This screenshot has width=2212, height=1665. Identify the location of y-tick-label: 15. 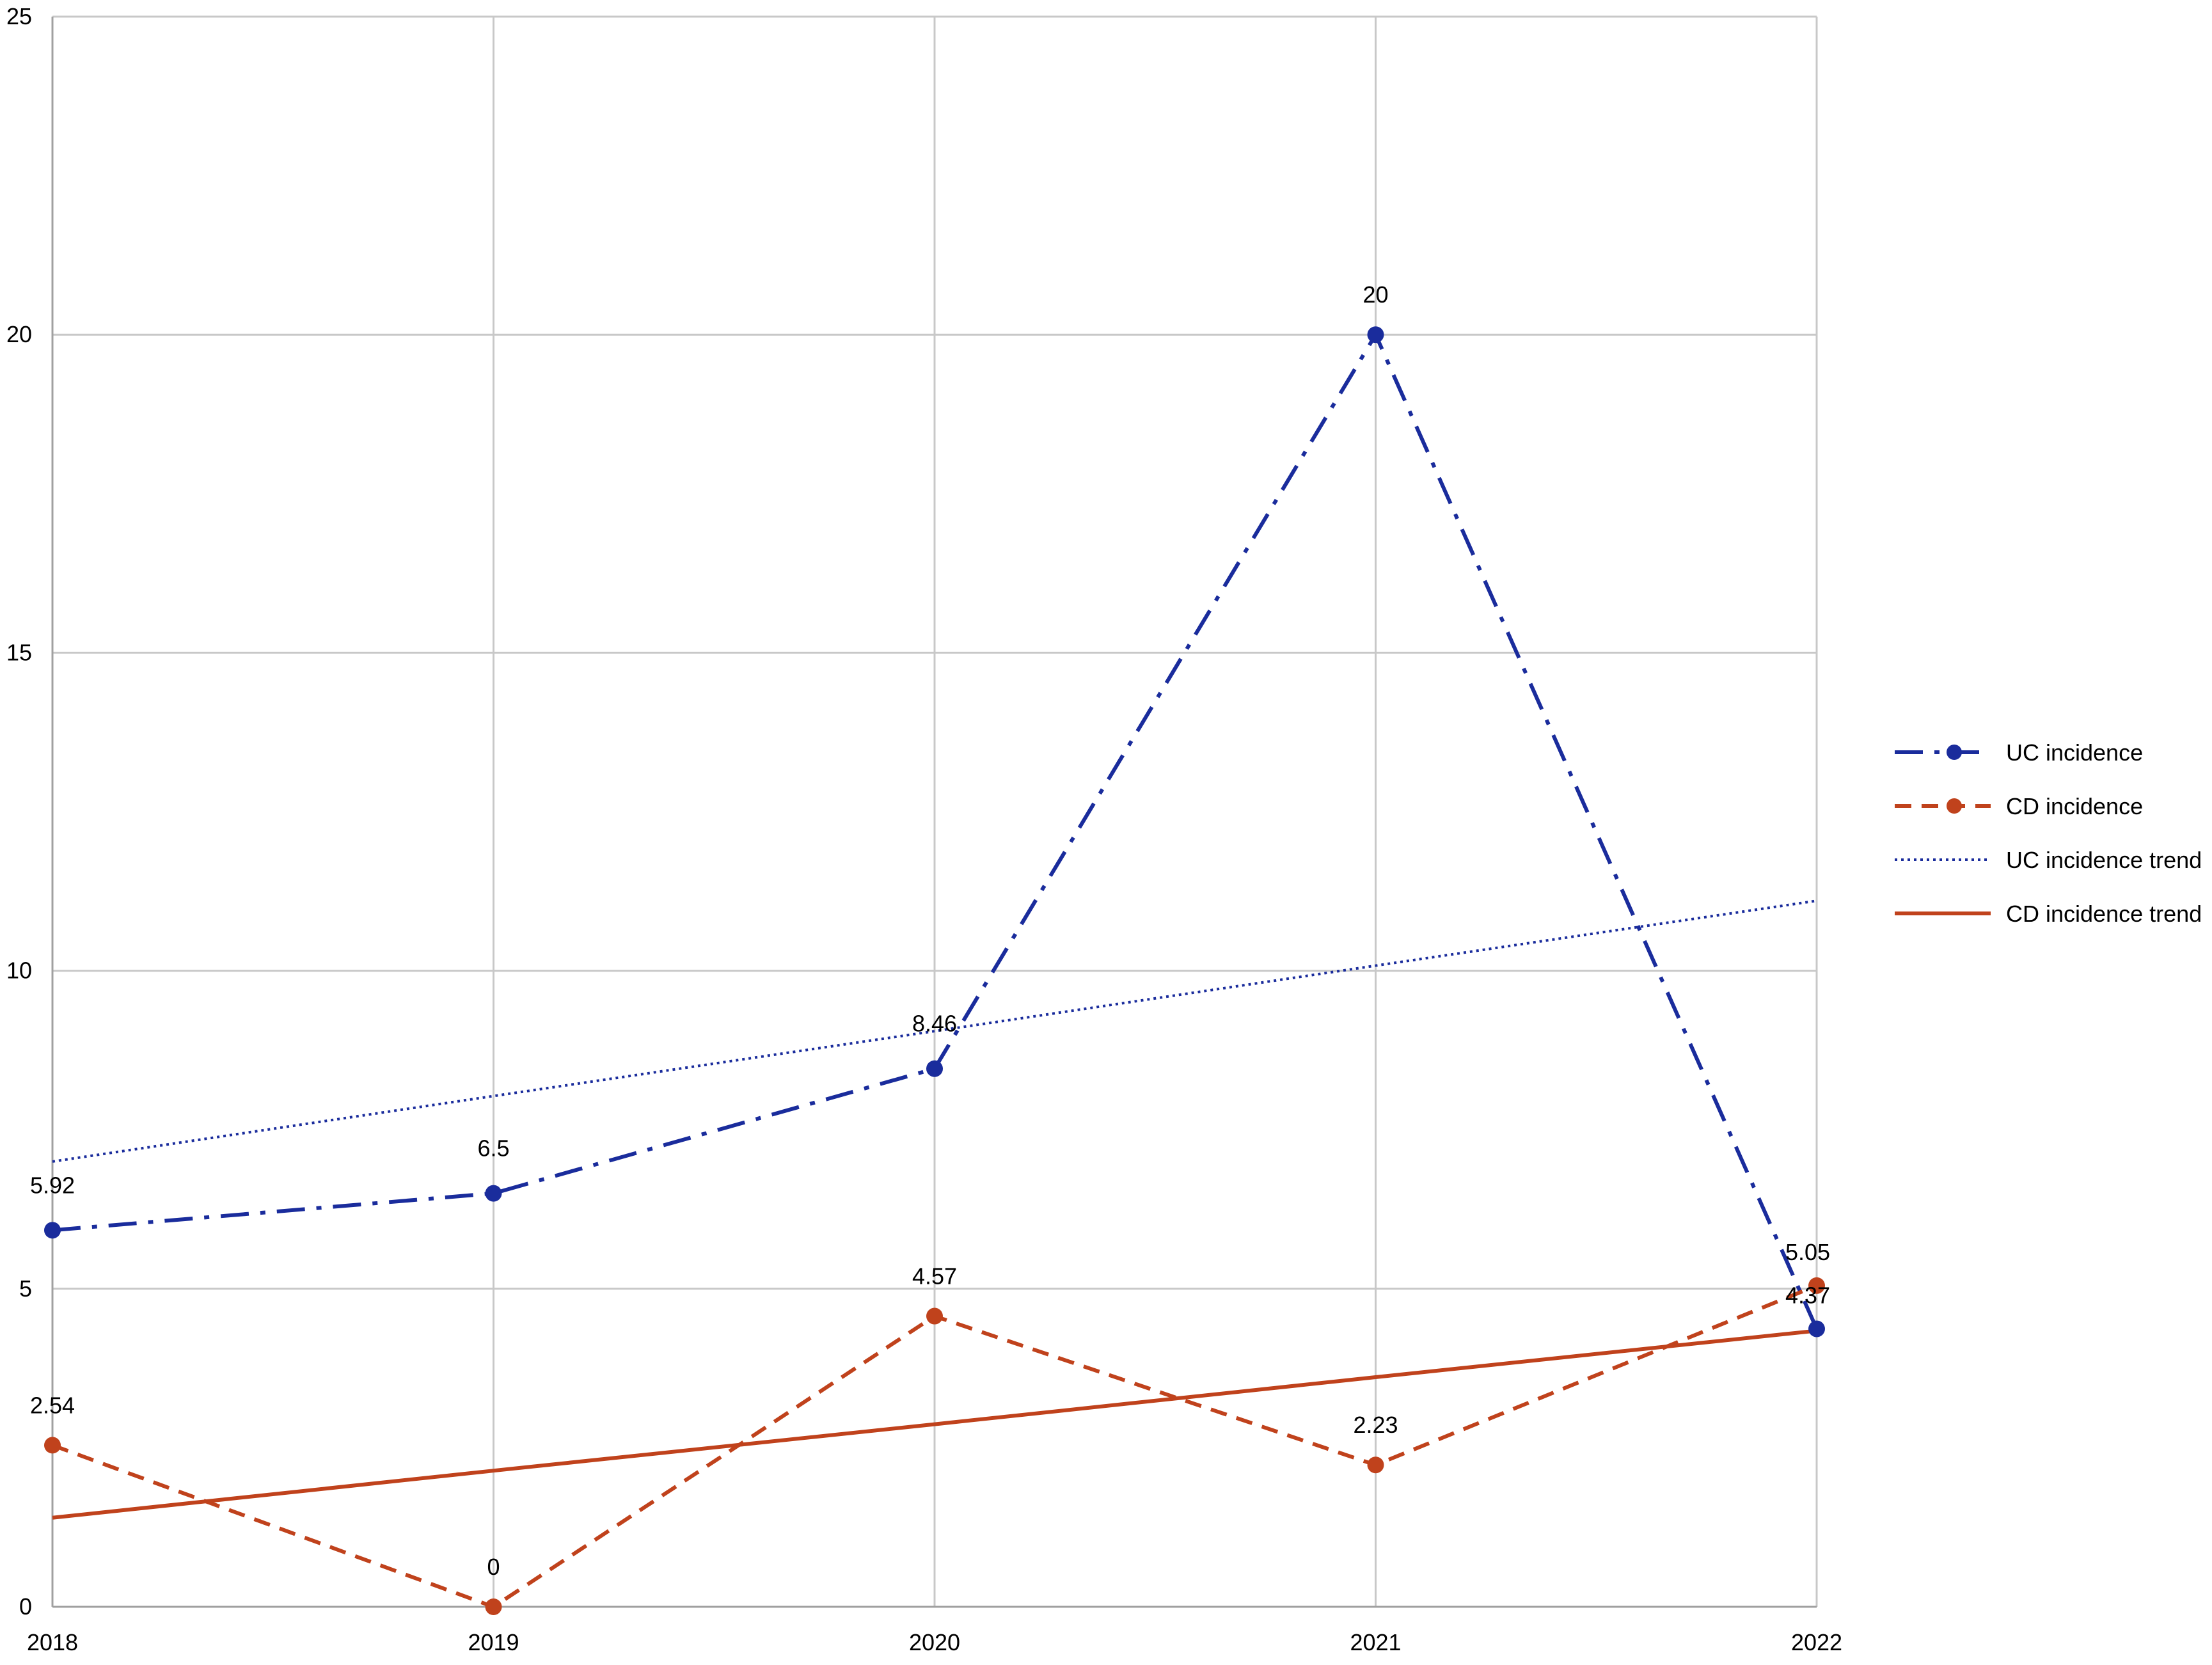
(19, 652).